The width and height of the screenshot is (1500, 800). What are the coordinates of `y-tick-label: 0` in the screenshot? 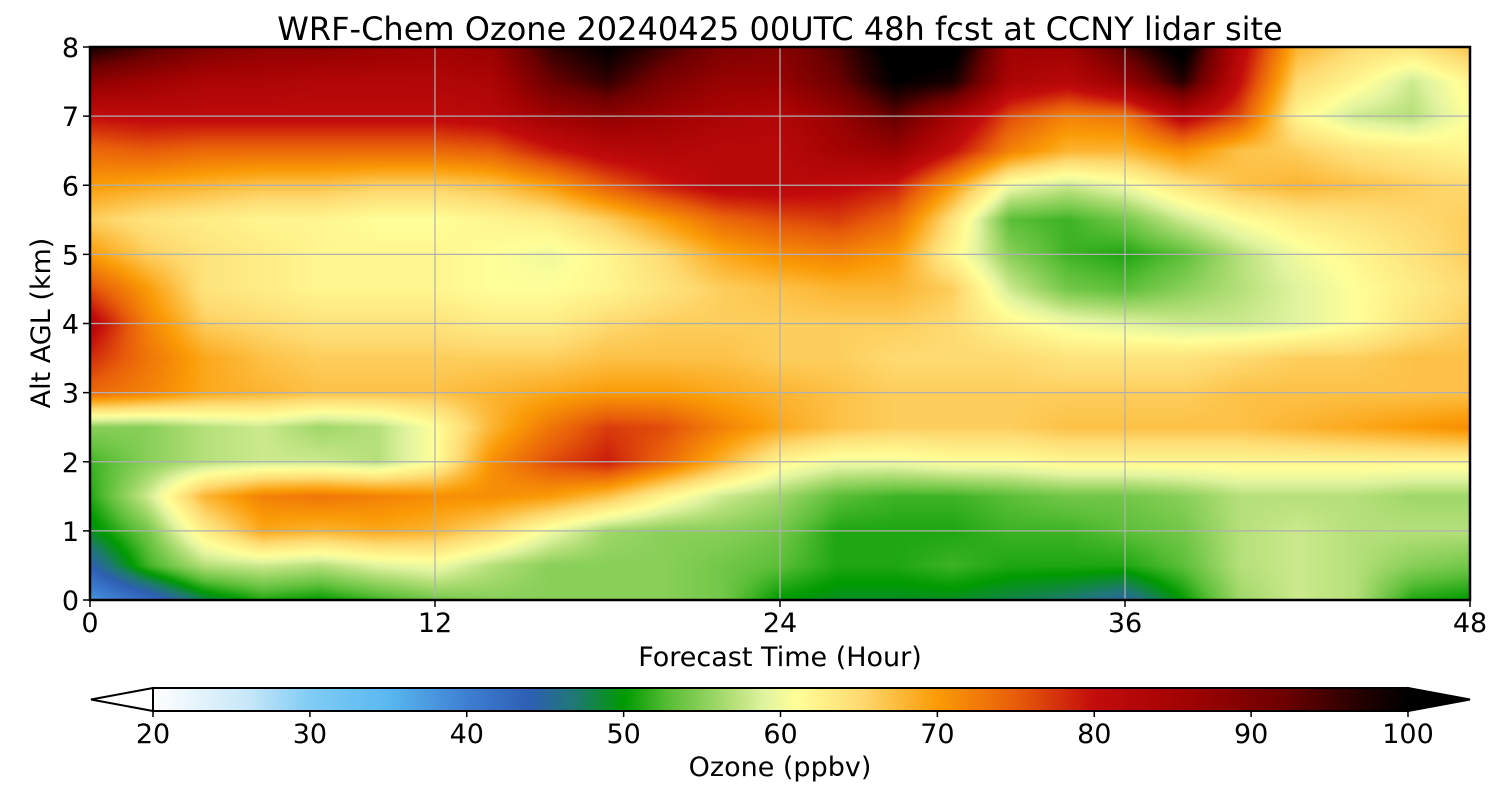 It's located at (70, 601).